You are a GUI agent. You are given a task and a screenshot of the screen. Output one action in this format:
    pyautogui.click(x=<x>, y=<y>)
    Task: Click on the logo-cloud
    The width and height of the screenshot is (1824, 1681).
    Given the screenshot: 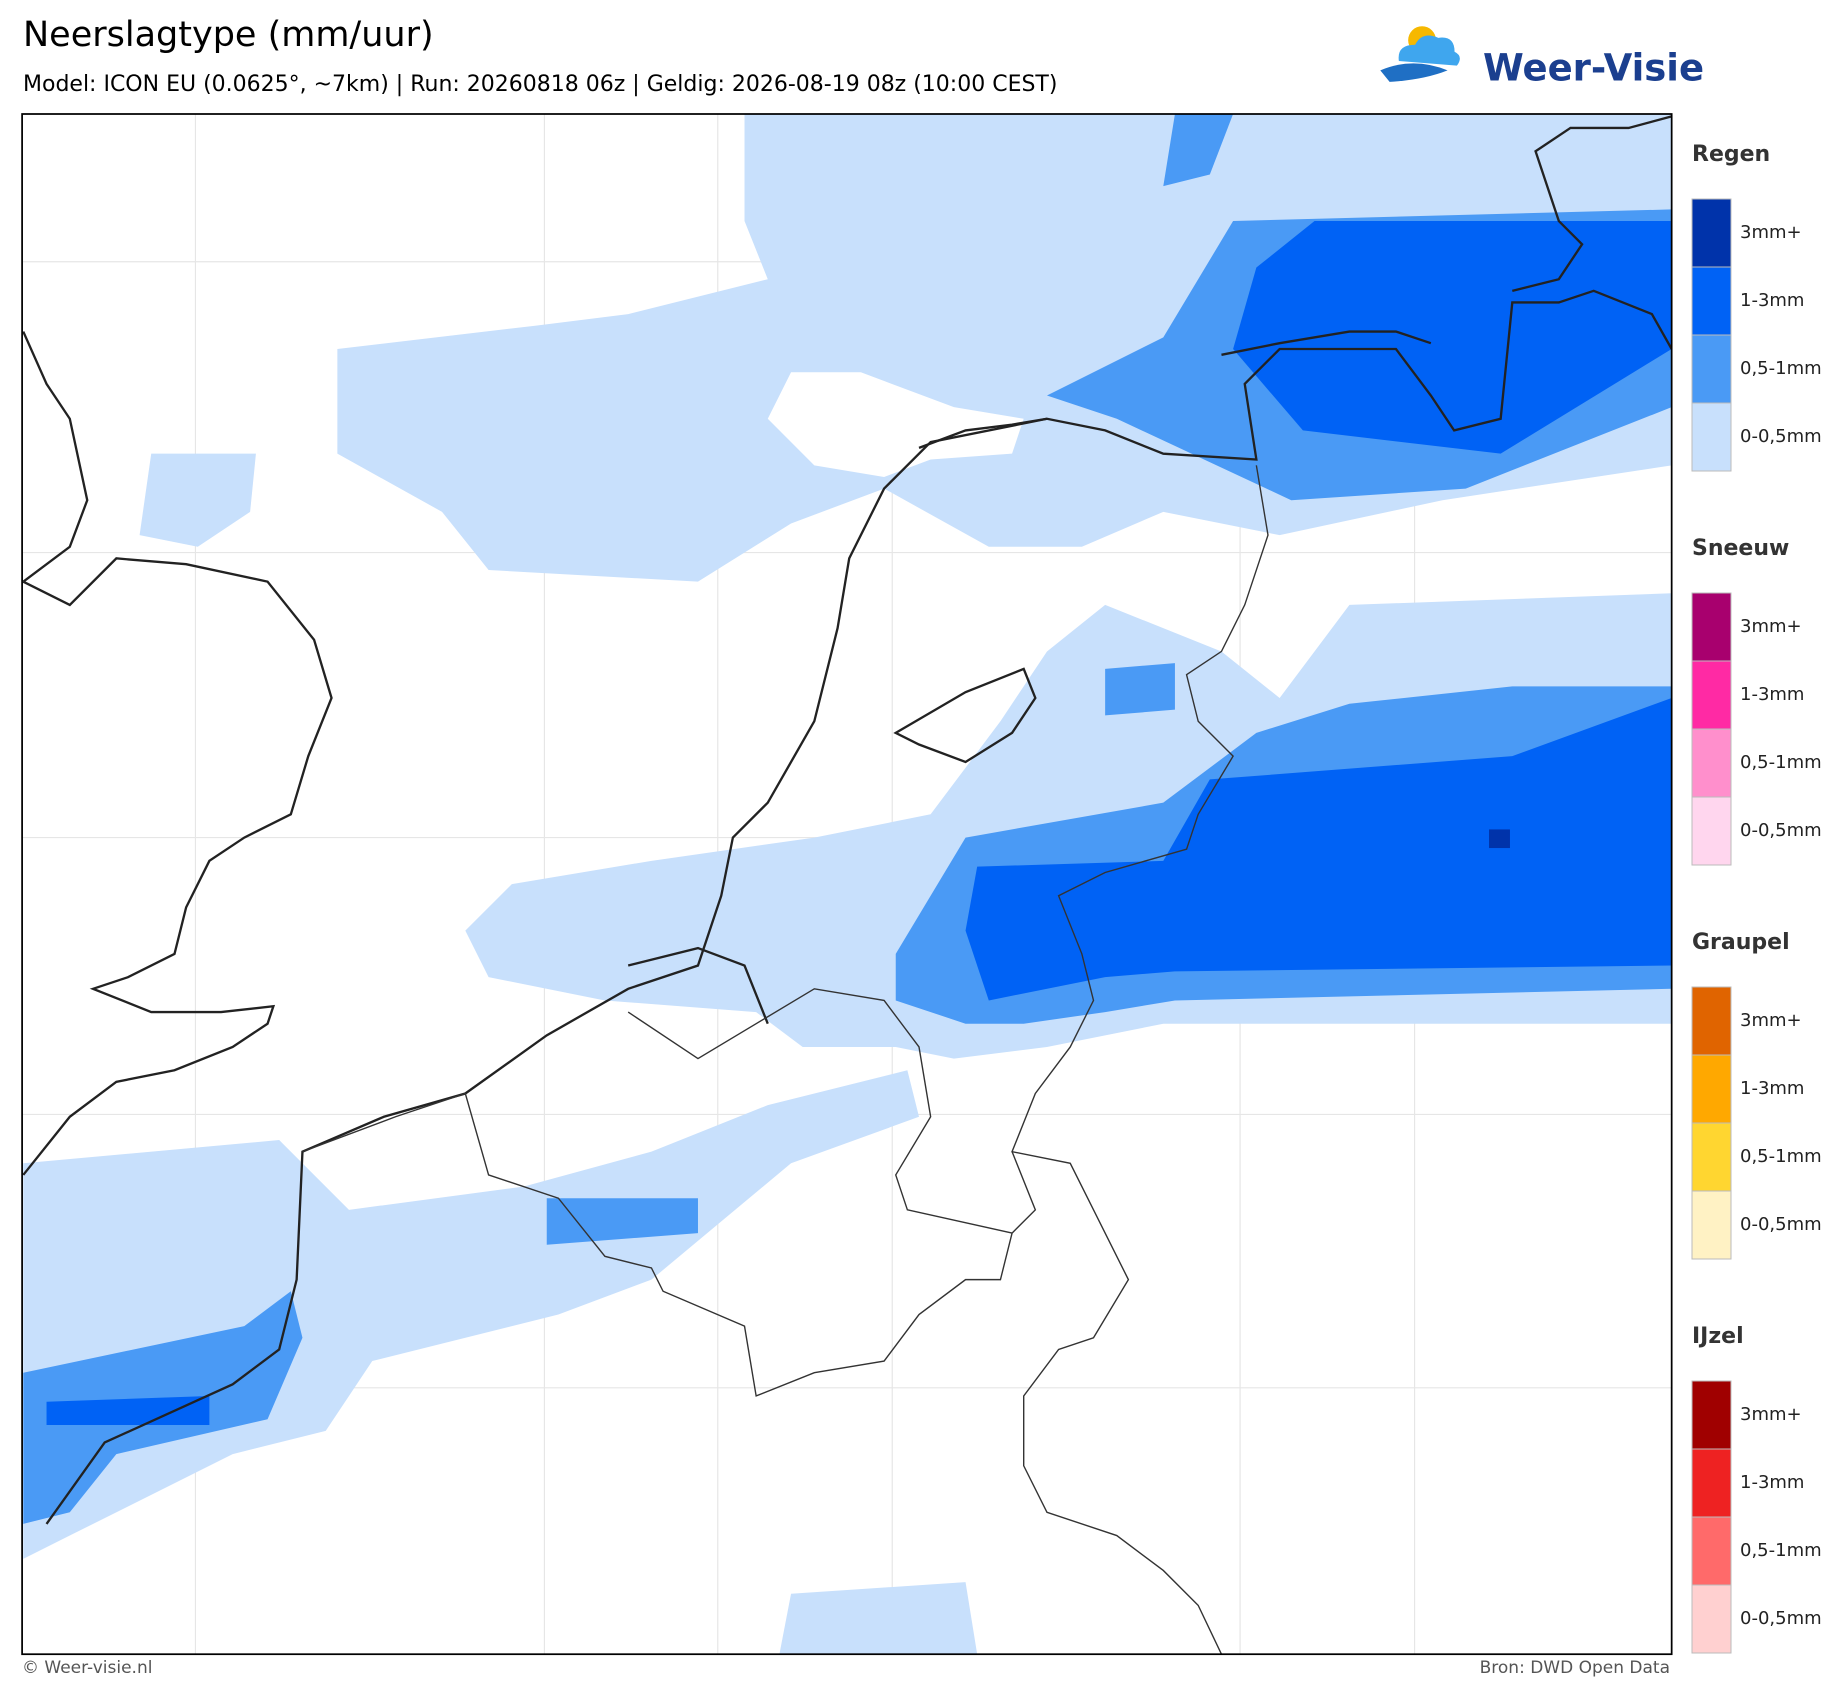 What is the action you would take?
    pyautogui.click(x=1429, y=50)
    